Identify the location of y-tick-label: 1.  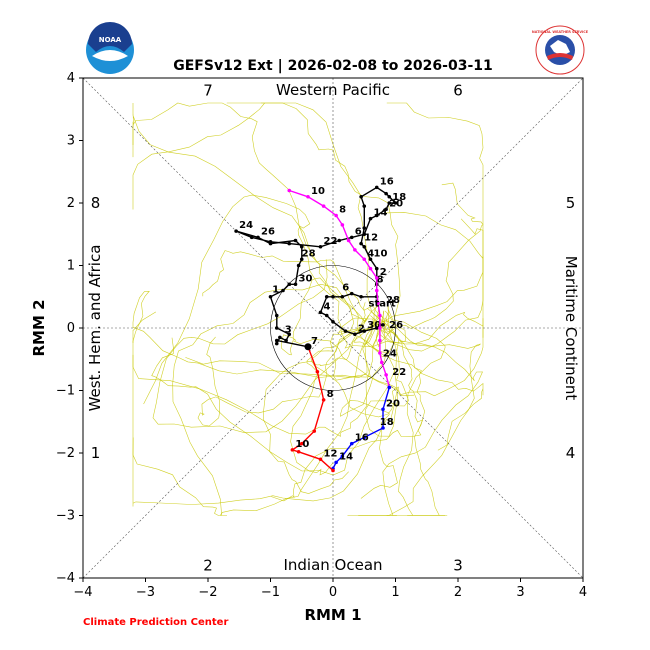
(71, 266).